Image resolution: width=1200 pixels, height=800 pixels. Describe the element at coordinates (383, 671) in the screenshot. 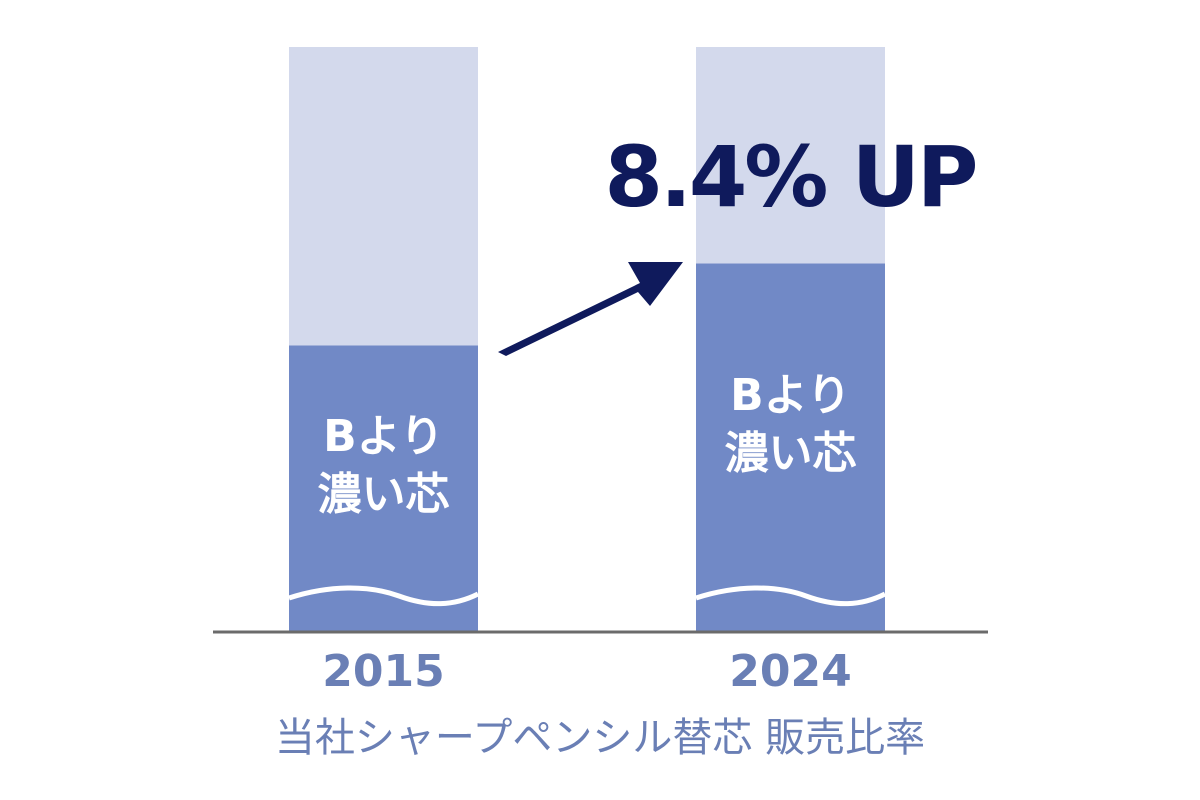

I see `x-tick-label: 2015` at that location.